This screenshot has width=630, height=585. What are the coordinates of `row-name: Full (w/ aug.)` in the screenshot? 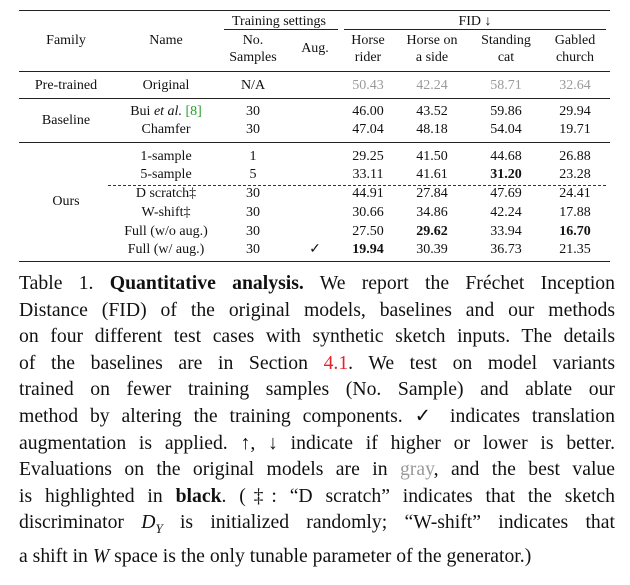 It's located at (166, 249).